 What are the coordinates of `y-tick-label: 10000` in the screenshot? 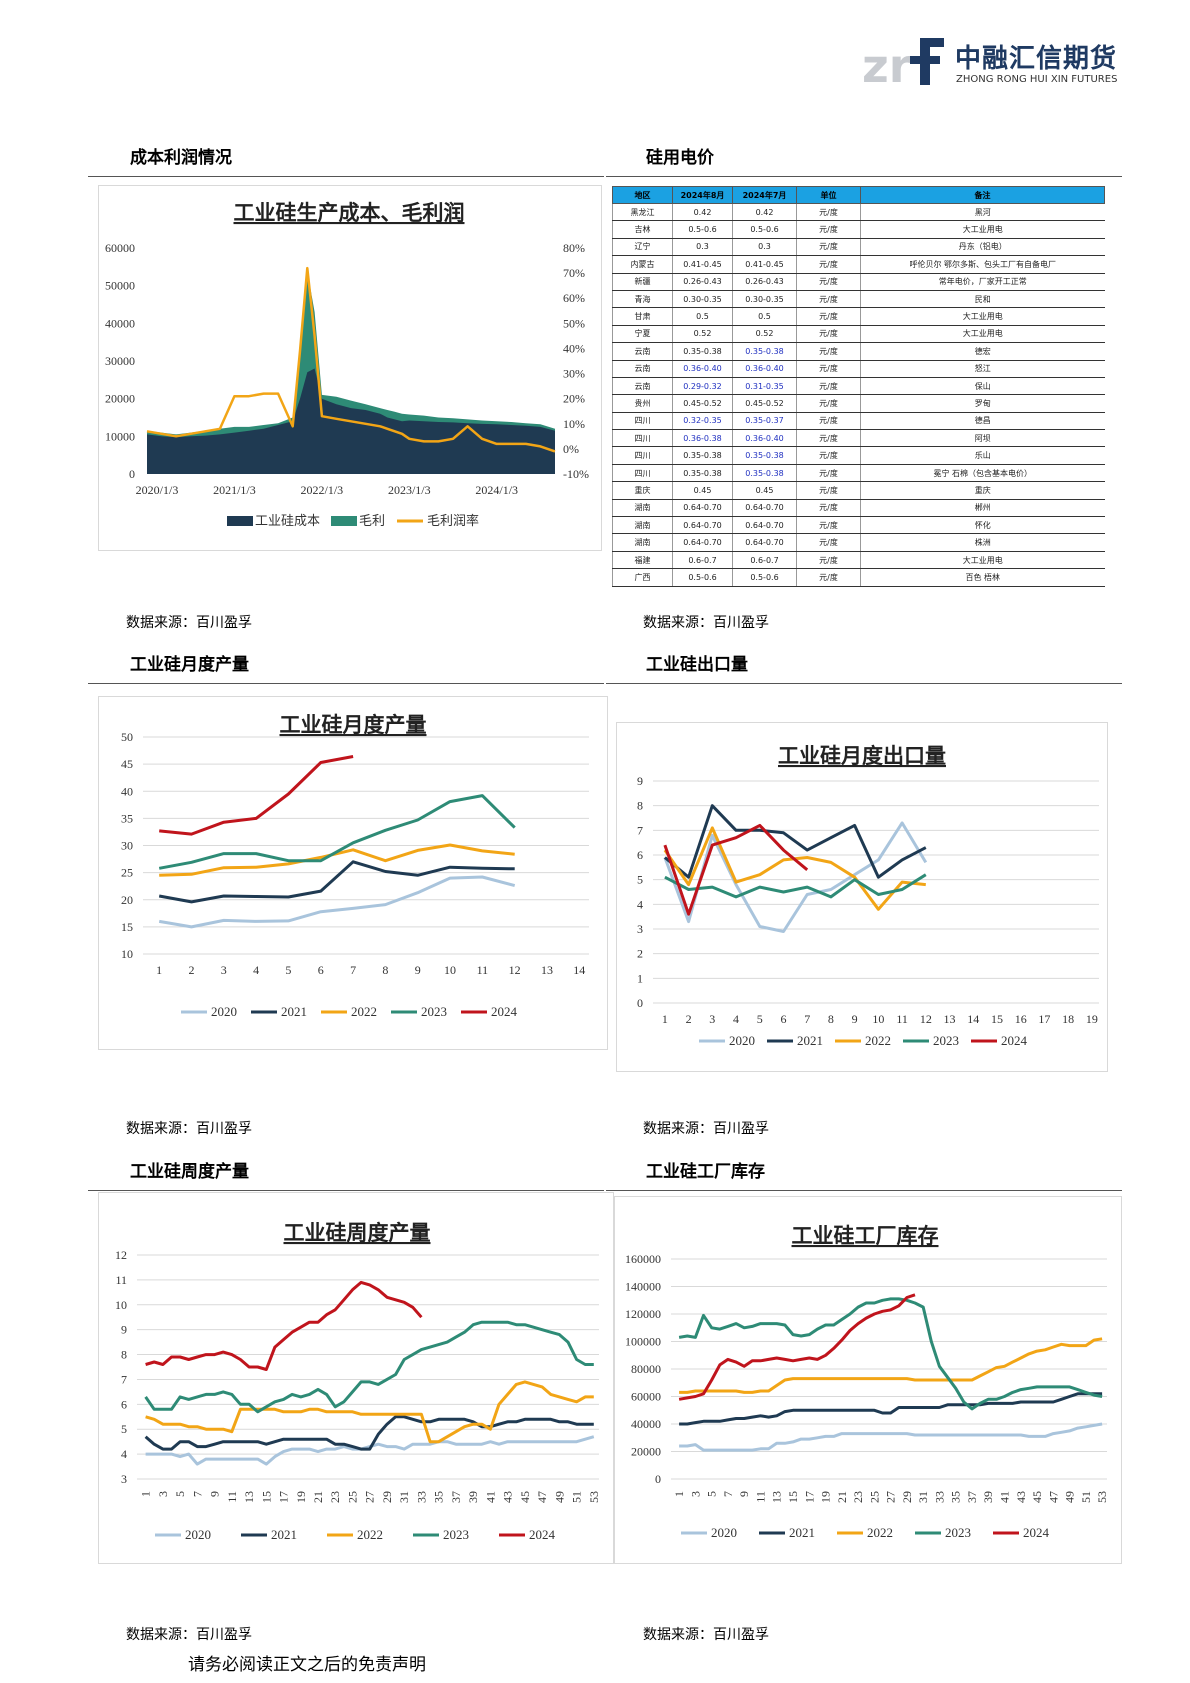 It's located at (120, 436).